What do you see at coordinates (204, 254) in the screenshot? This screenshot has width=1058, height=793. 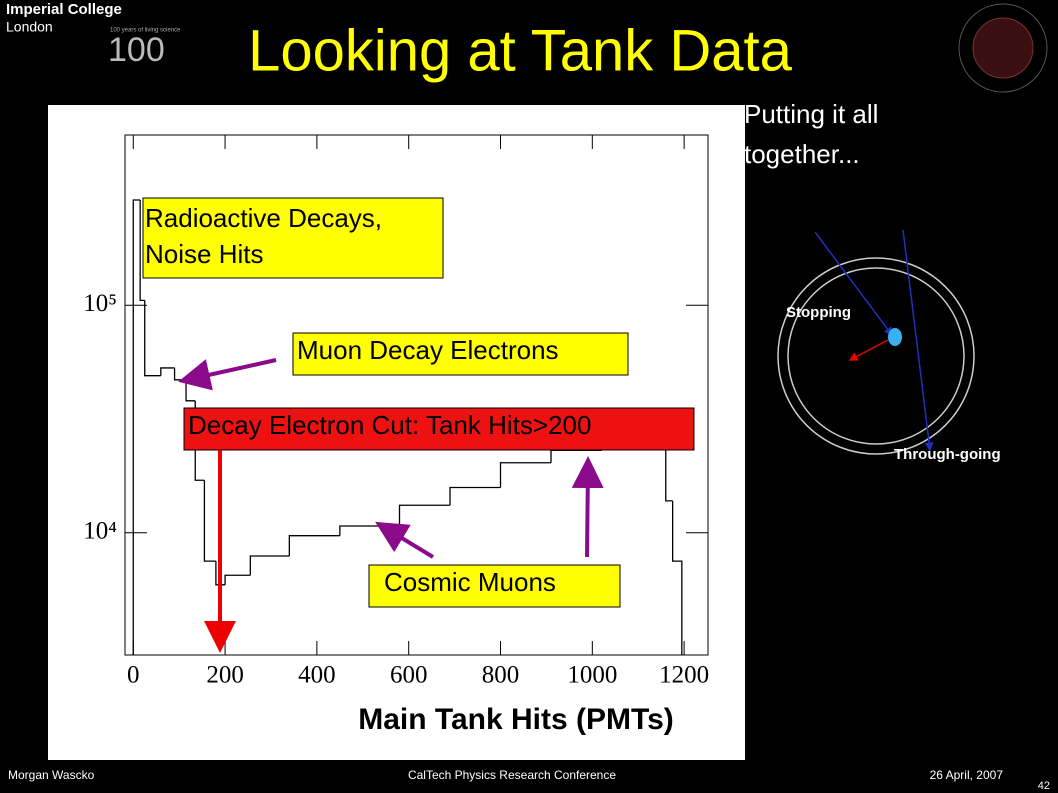 I see `annotation: Noise Hits` at bounding box center [204, 254].